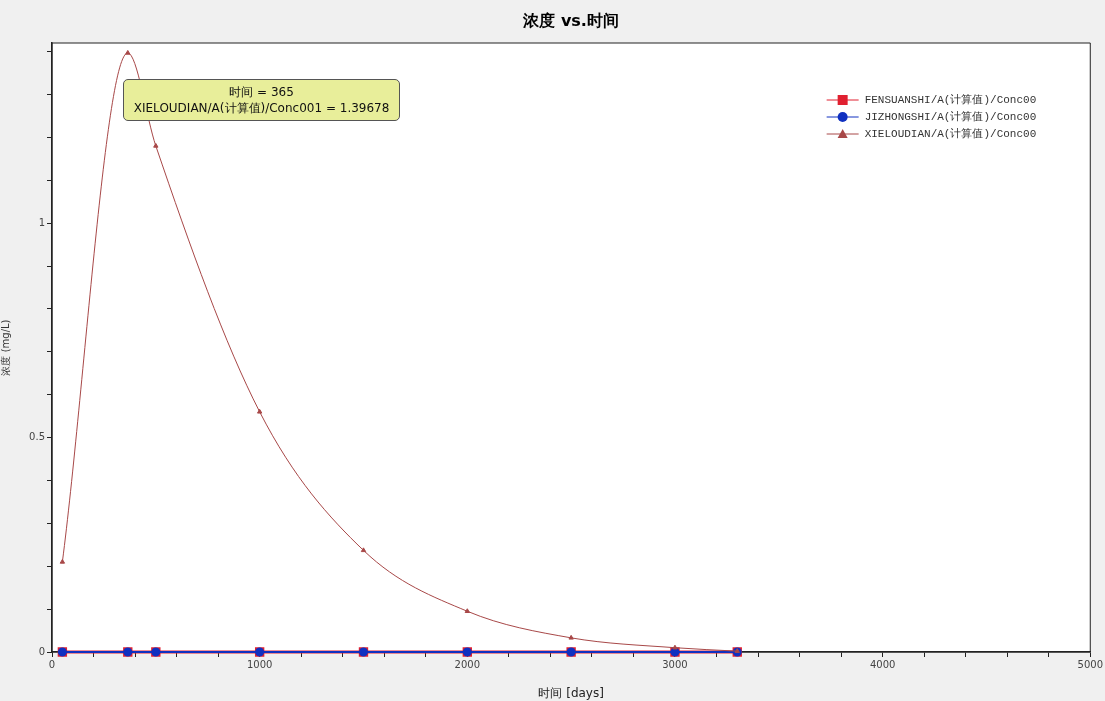 The height and width of the screenshot is (701, 1105). What do you see at coordinates (41, 222) in the screenshot?
I see `y-tick-label: 1` at bounding box center [41, 222].